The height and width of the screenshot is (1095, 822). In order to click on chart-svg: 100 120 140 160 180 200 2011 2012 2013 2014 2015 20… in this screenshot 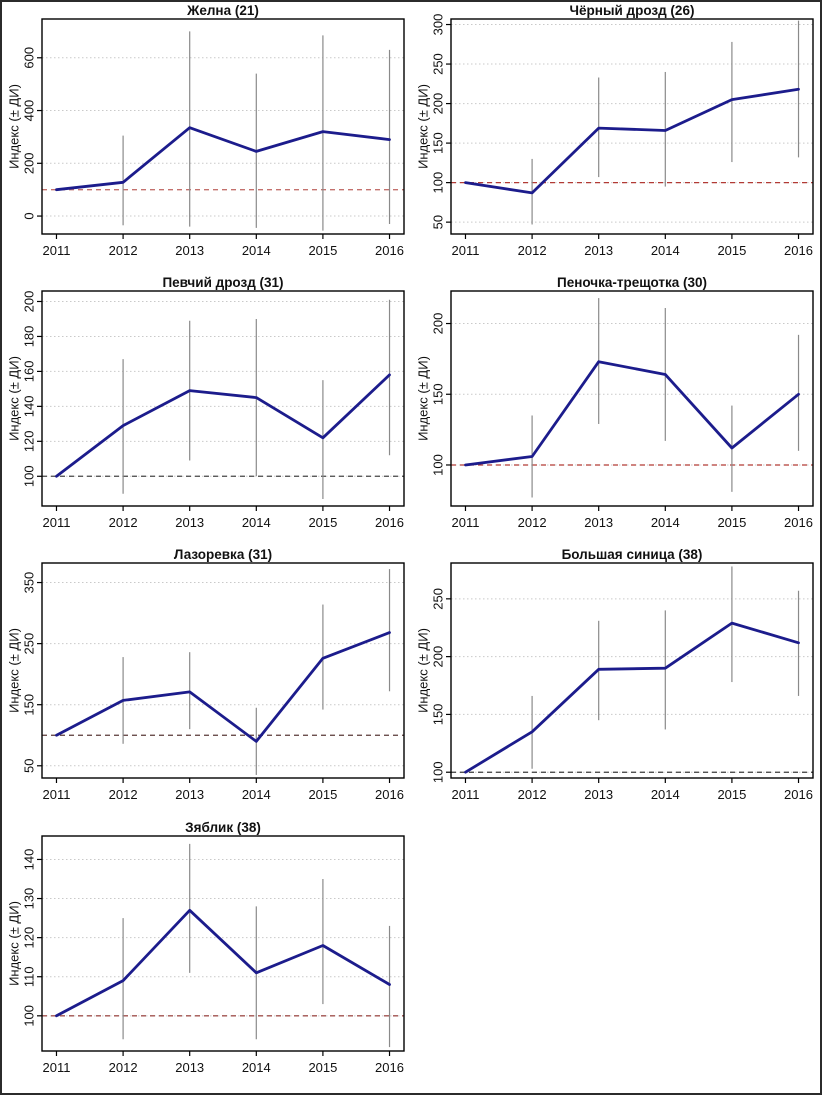, I will do `click(205, 403)`.